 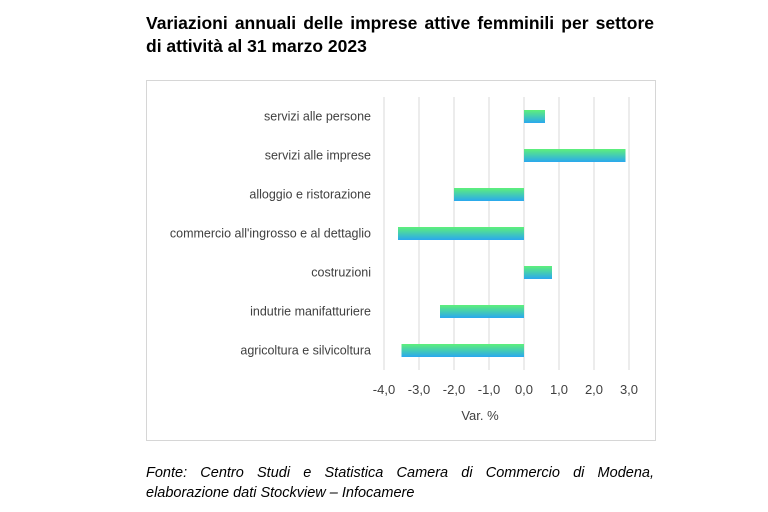 What do you see at coordinates (559, 389) in the screenshot?
I see `x-tick-label: 1,0` at bounding box center [559, 389].